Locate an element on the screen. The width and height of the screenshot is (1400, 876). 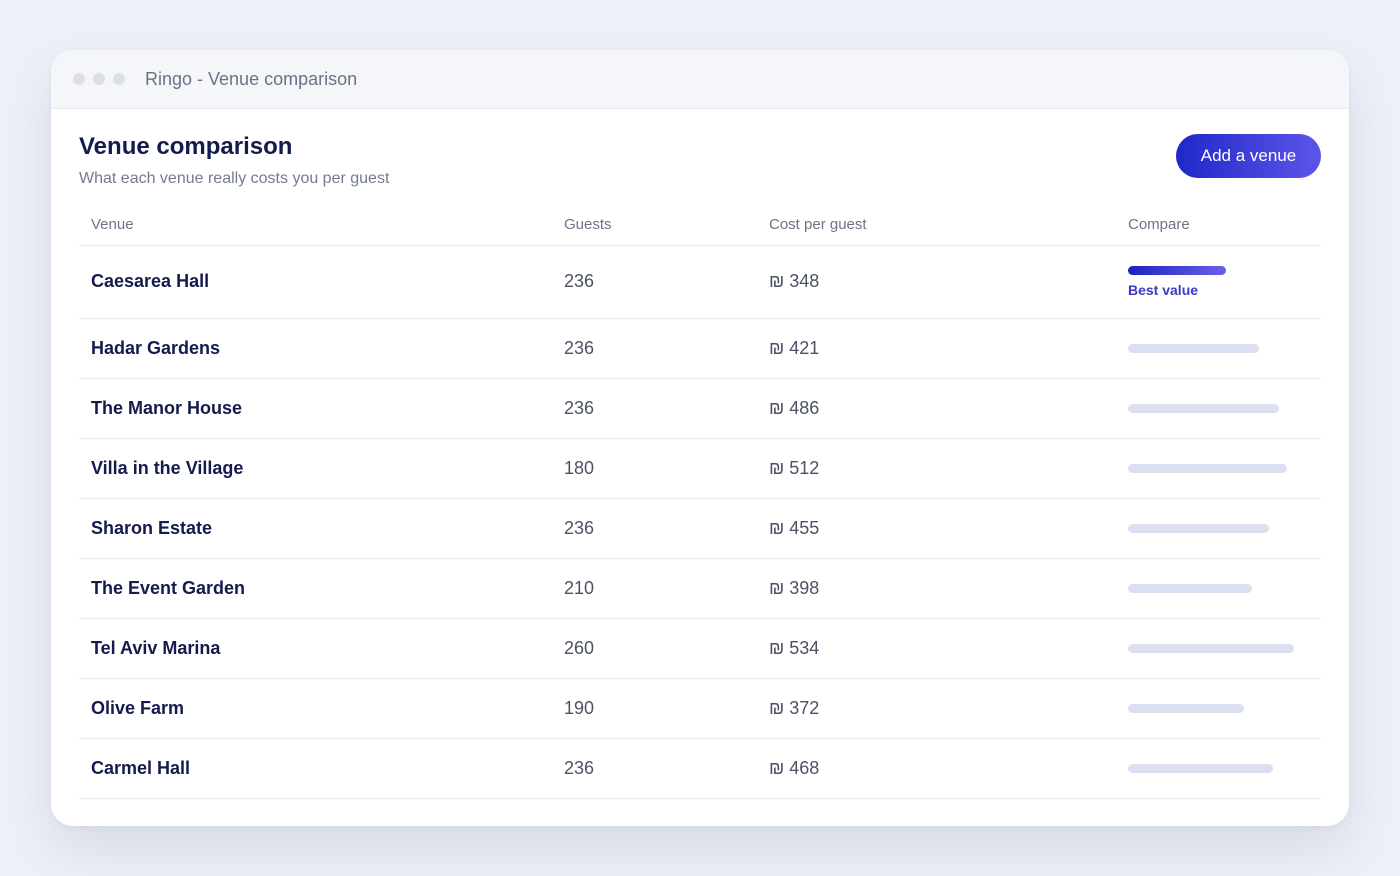
guests-cell: 190 is located at coordinates (654, 708).